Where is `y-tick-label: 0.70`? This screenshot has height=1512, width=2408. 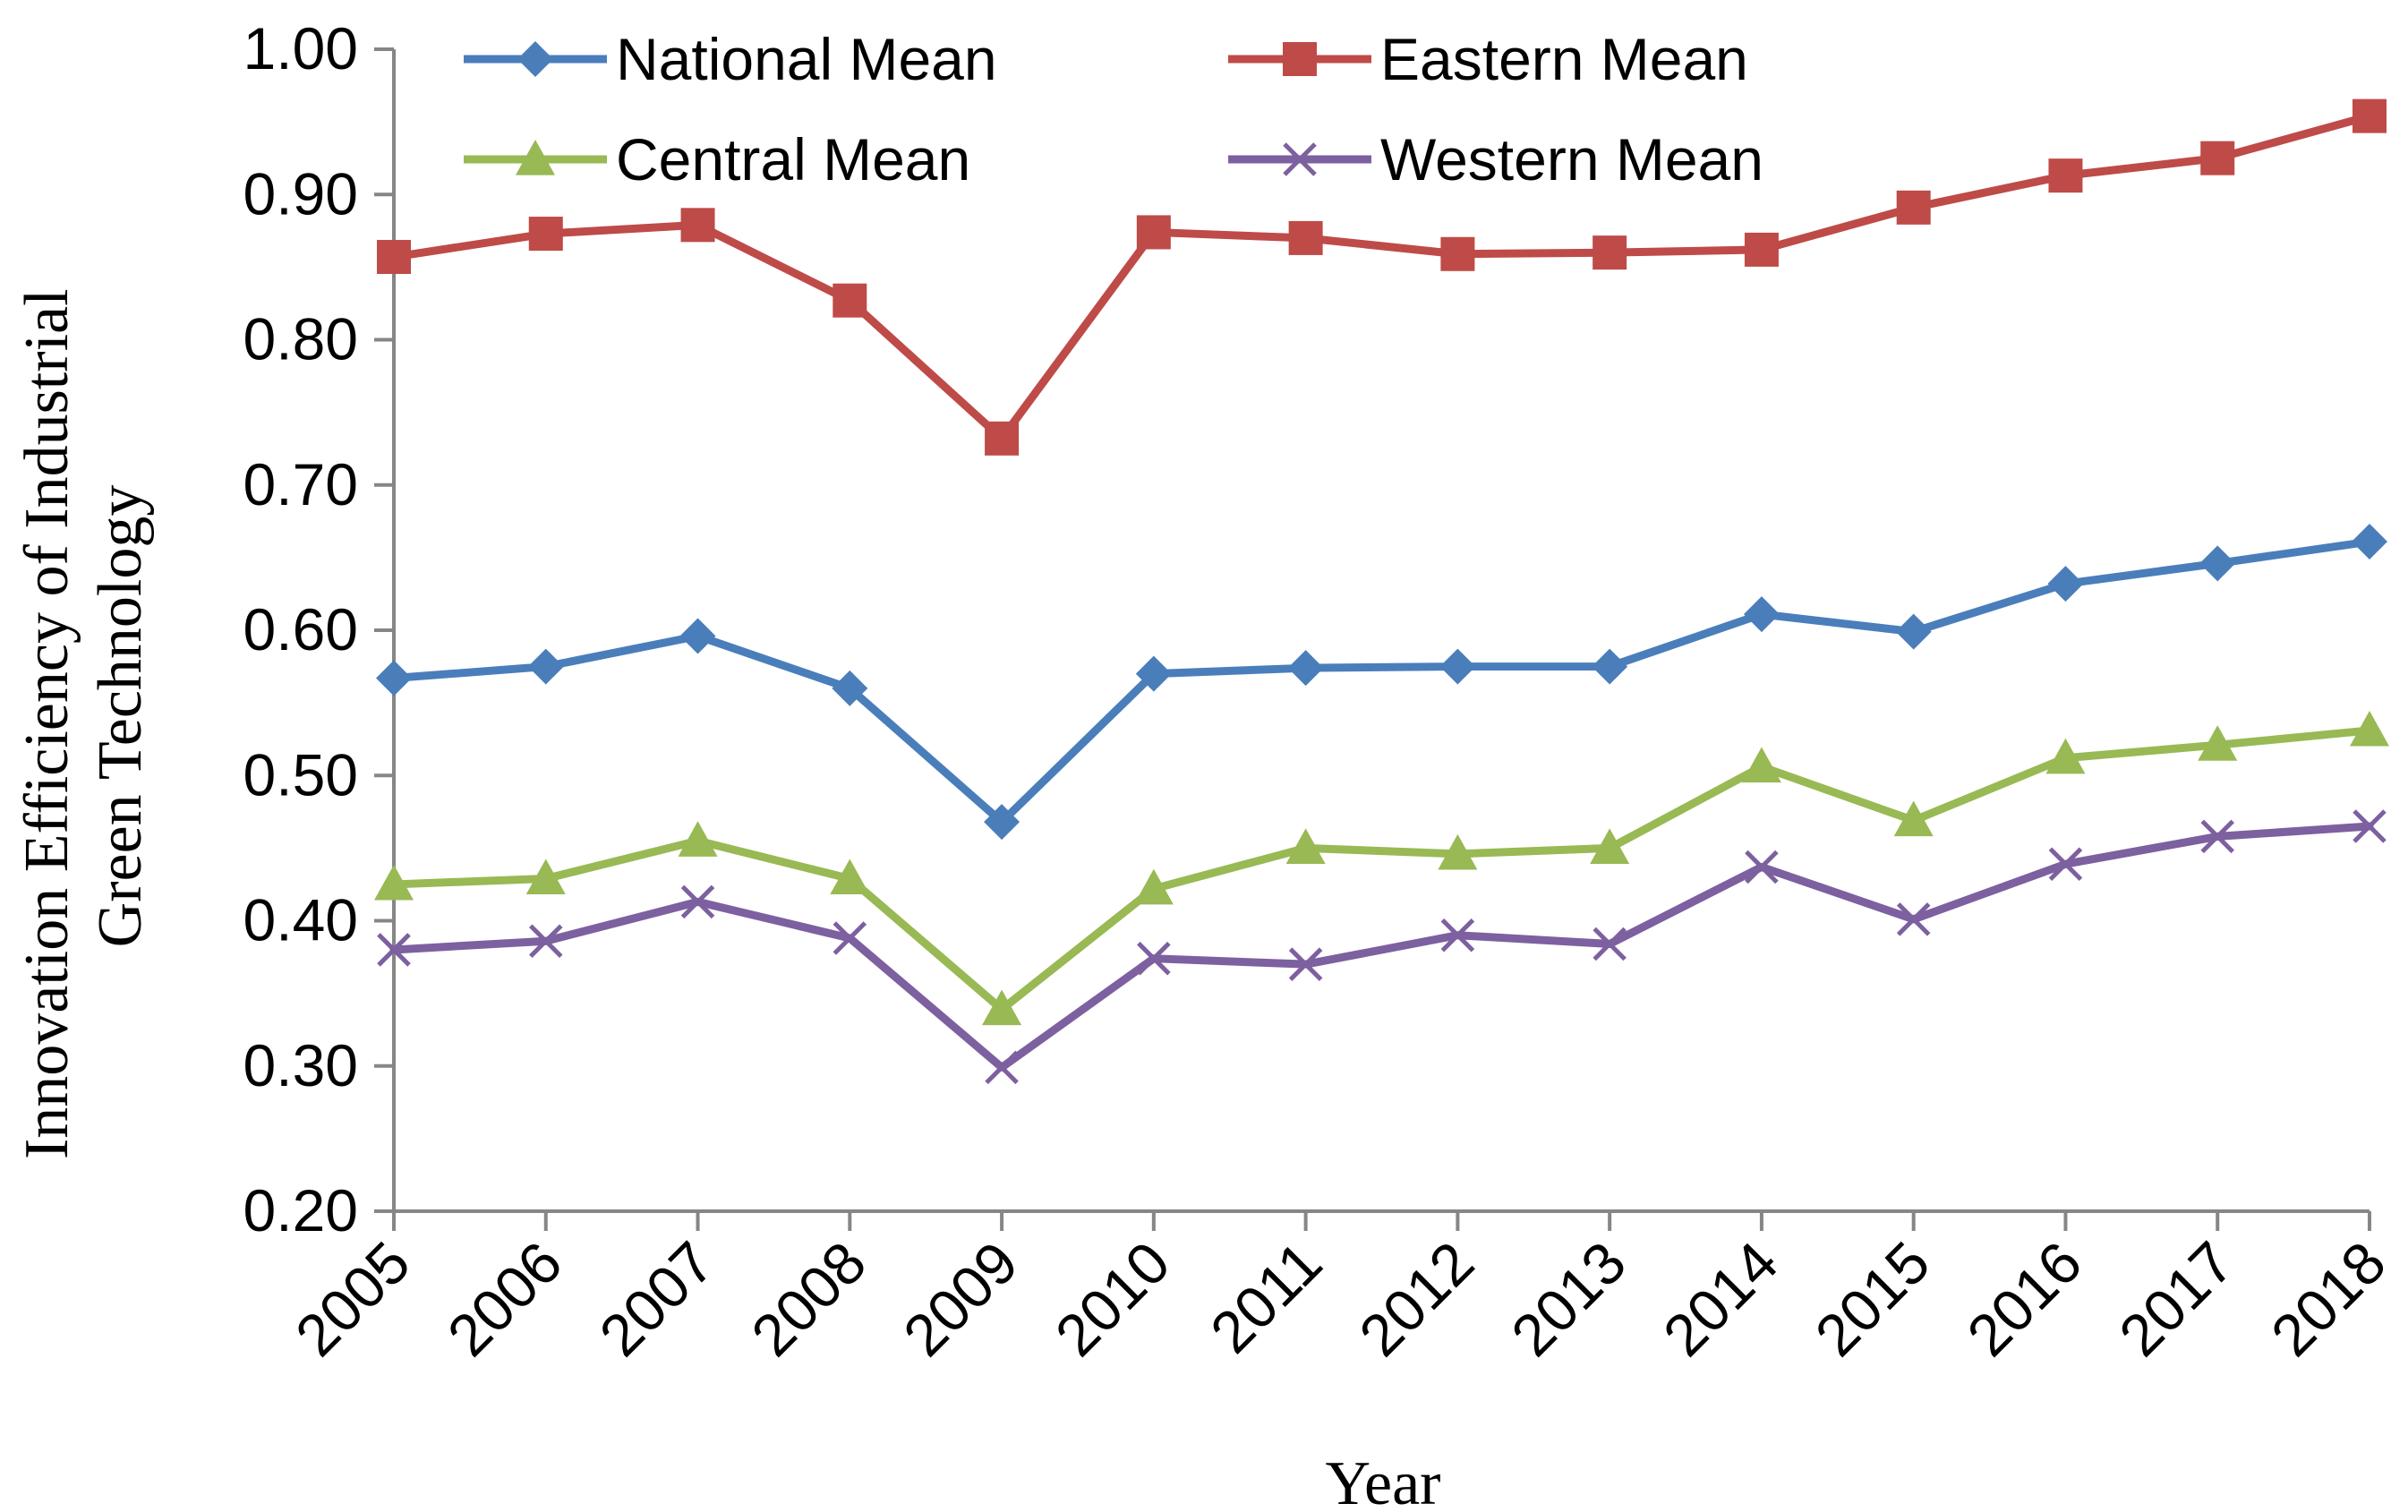 y-tick-label: 0.70 is located at coordinates (300, 484).